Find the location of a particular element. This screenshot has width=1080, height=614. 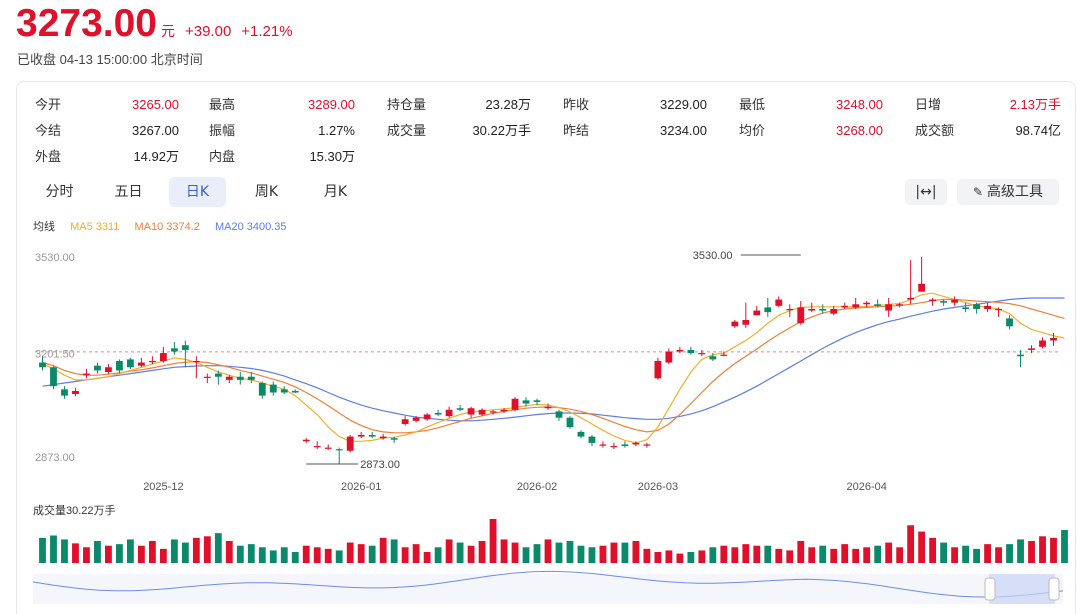

stat-label: 振幅 is located at coordinates (222, 130).